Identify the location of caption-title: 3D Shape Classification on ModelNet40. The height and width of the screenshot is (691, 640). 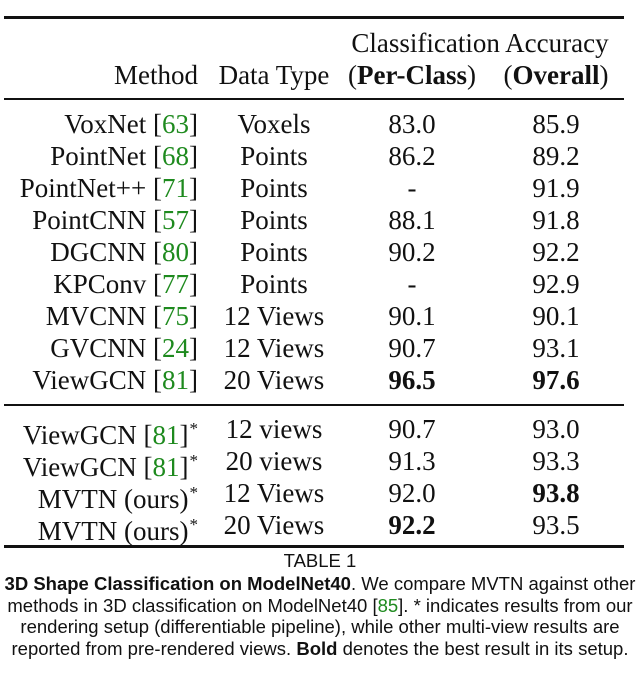
(177, 583).